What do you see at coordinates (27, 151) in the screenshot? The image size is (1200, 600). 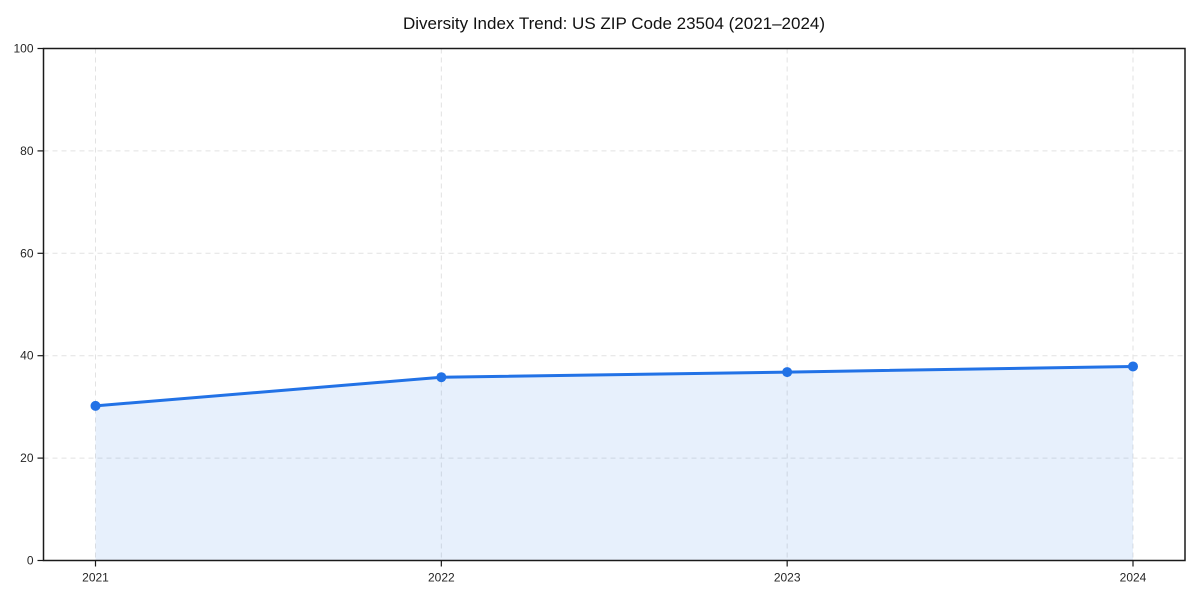 I see `y-tick-label: 80` at bounding box center [27, 151].